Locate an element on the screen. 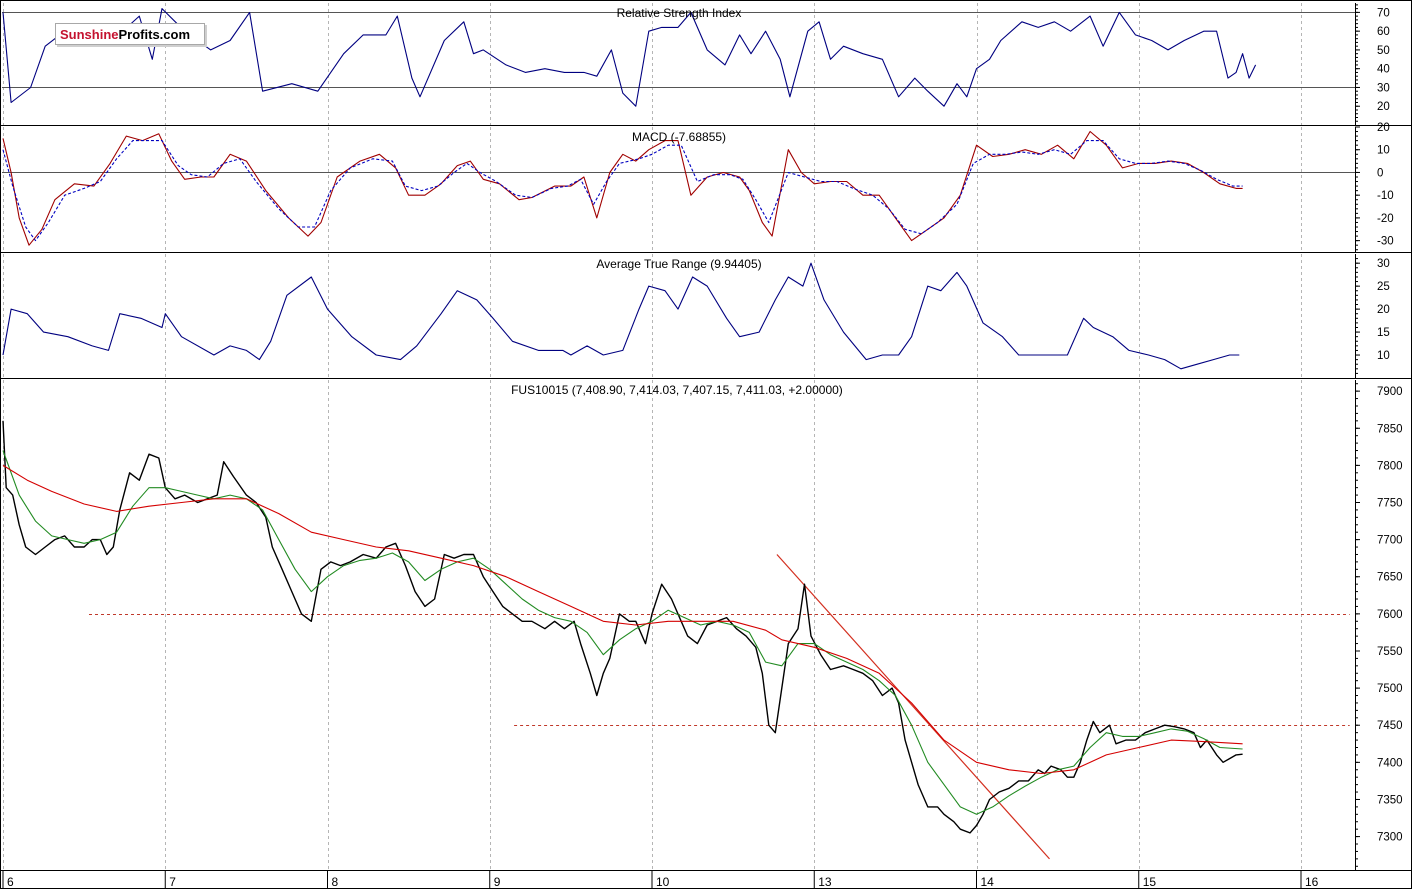 The width and height of the screenshot is (1412, 889). y-tick-label: 7550 is located at coordinates (1390, 652).